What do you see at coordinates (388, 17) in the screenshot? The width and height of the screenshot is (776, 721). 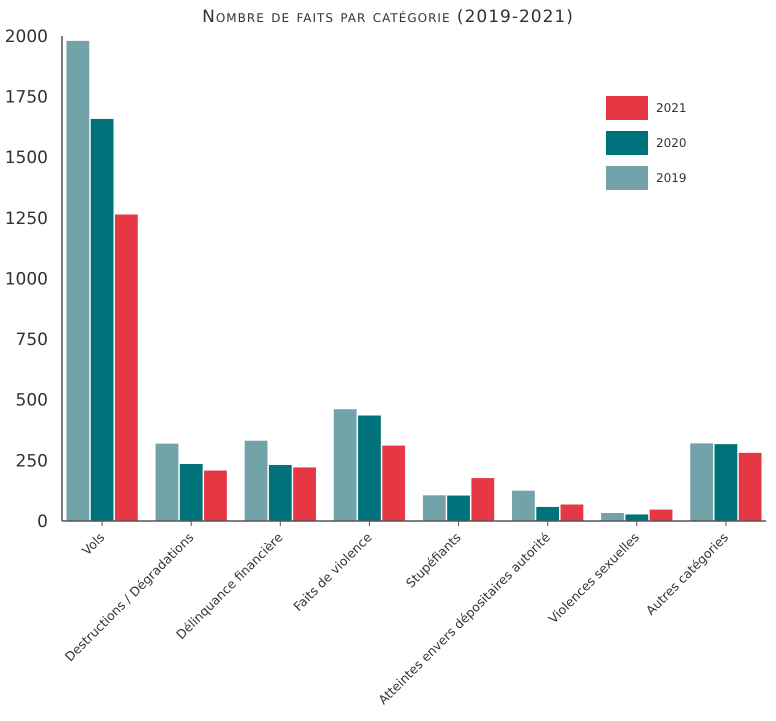 I see `chart-title: Nombre de faits par catégorie (2019-2021)` at bounding box center [388, 17].